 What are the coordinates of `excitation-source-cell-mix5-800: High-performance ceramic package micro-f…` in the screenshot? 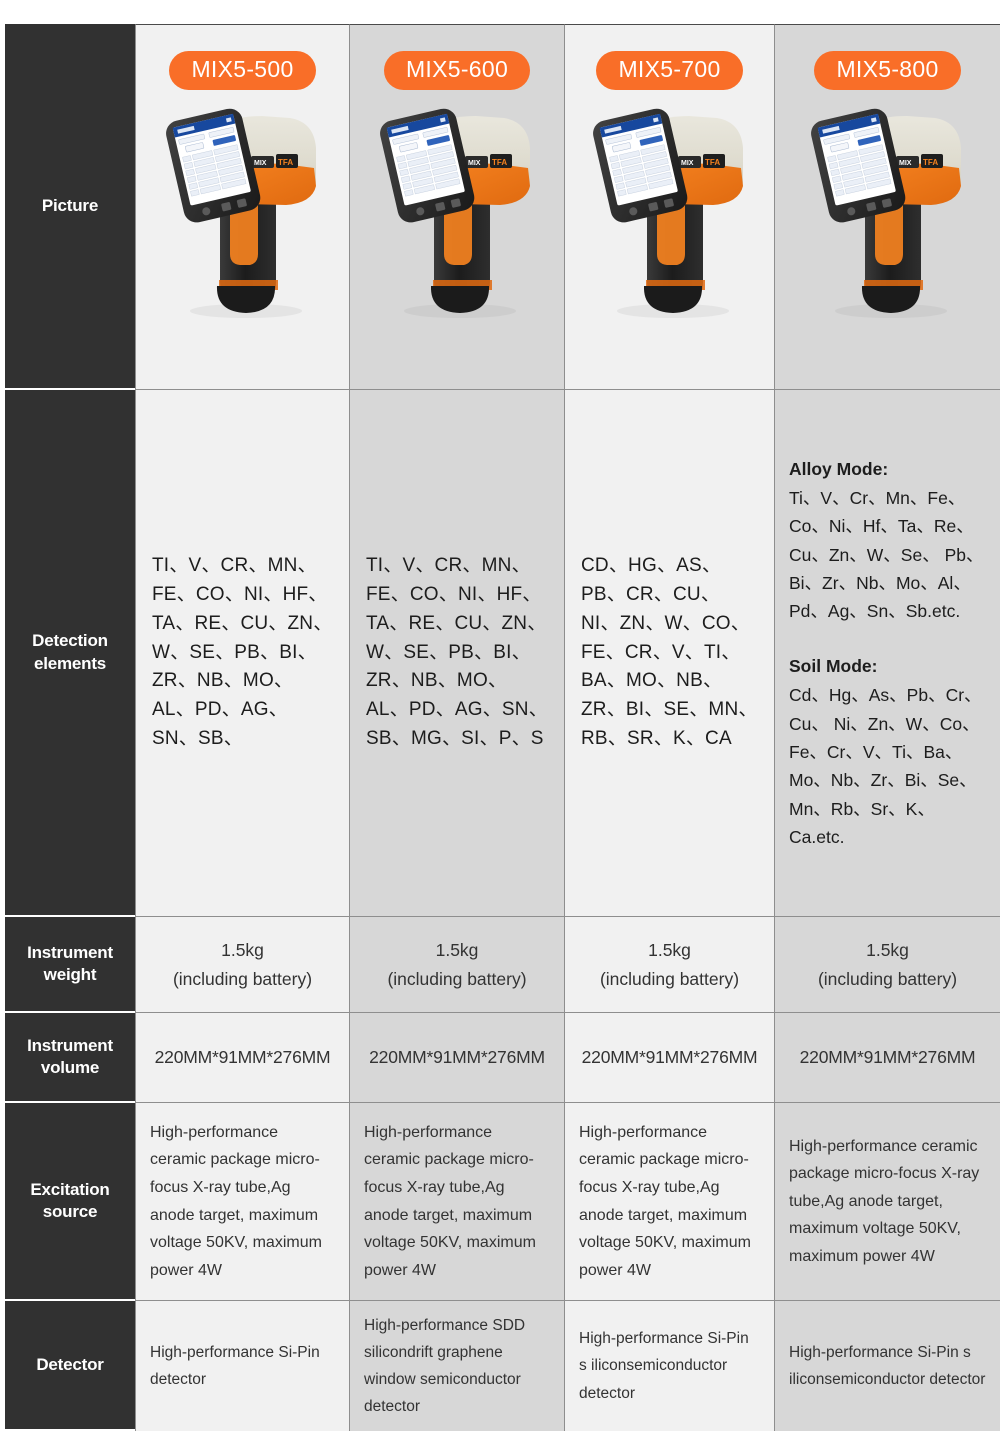 It's located at (887, 1202).